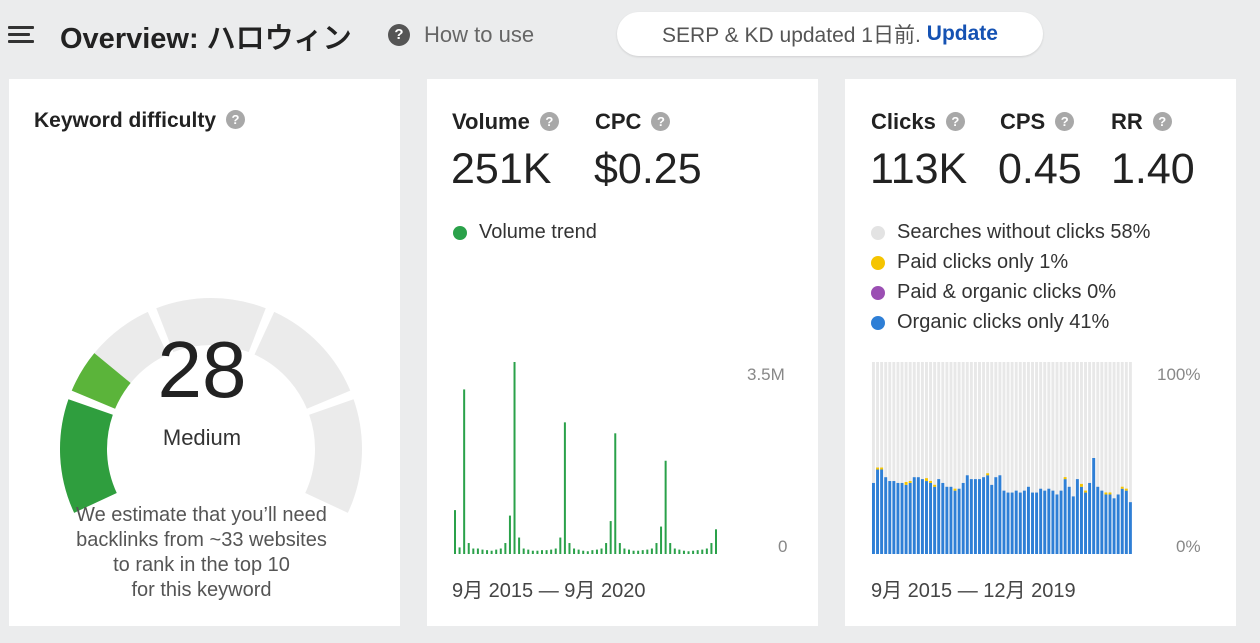 The image size is (1260, 643). I want to click on volume-label: Volume, so click(491, 121).